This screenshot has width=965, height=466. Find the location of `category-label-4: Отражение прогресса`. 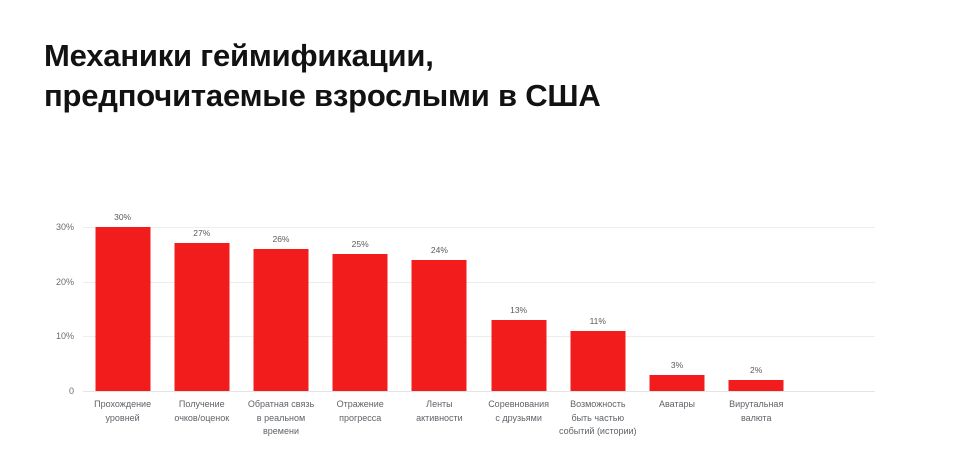

category-label-4: Отражение прогресса is located at coordinates (360, 411).